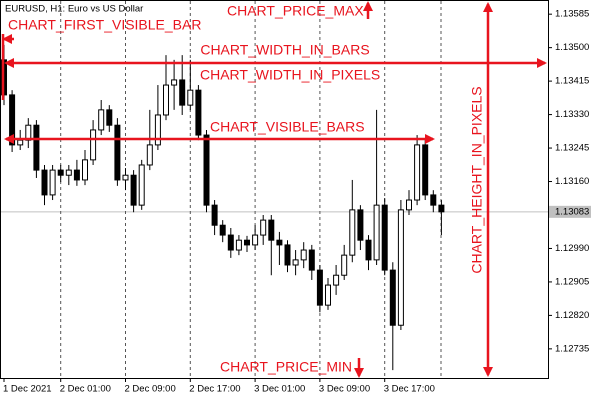  I want to click on annotation: CHART_WIDTH_IN_BARS, so click(284, 50).